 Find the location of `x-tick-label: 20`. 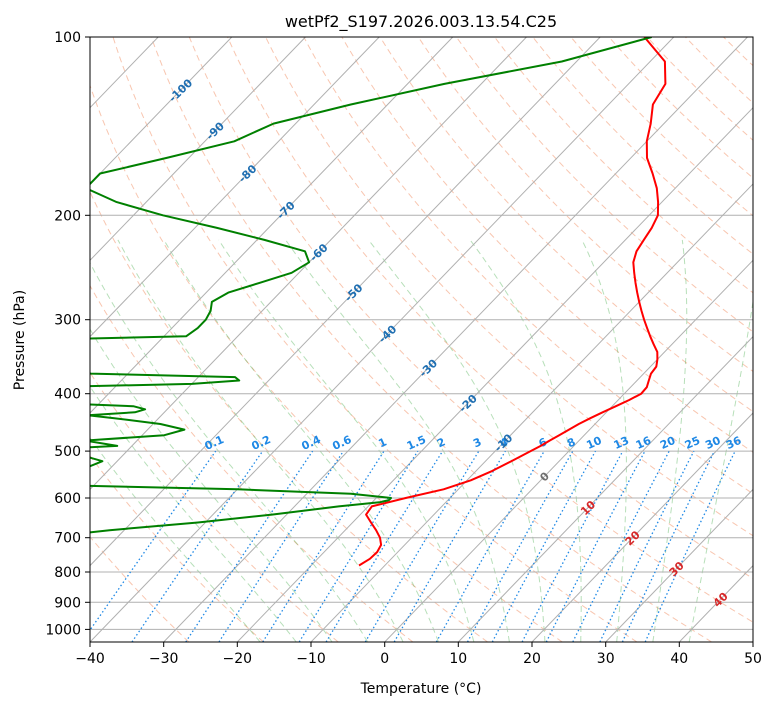

x-tick-label: 20 is located at coordinates (532, 659).